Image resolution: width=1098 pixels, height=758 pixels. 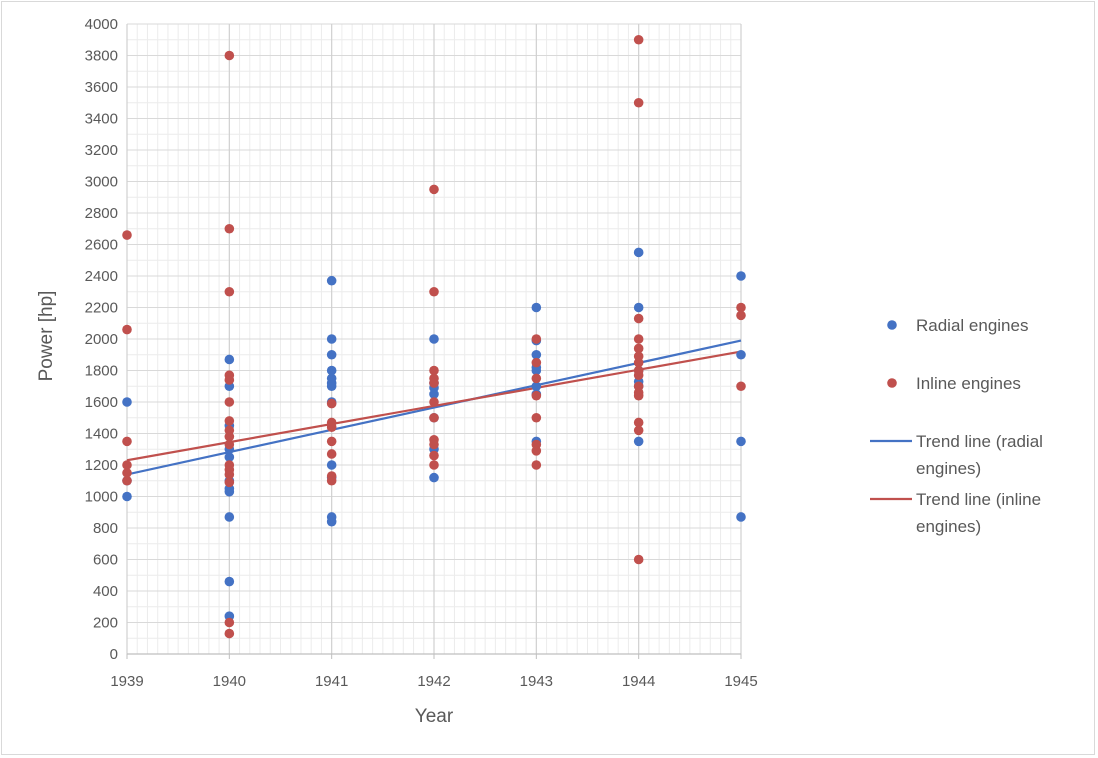 I want to click on x-tick-label: 1941, so click(x=331, y=681).